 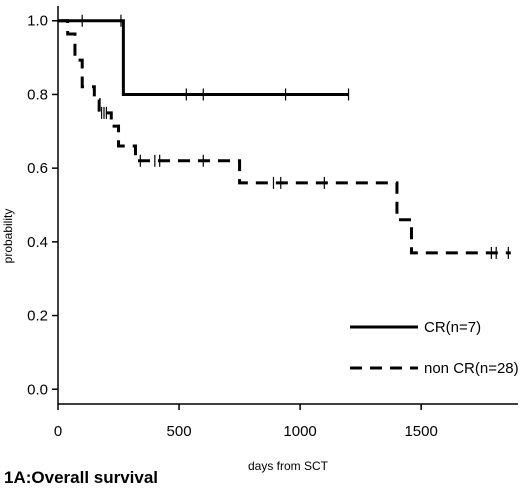 I want to click on legend-label-non-cr: non CR(n=28), so click(x=471, y=368).